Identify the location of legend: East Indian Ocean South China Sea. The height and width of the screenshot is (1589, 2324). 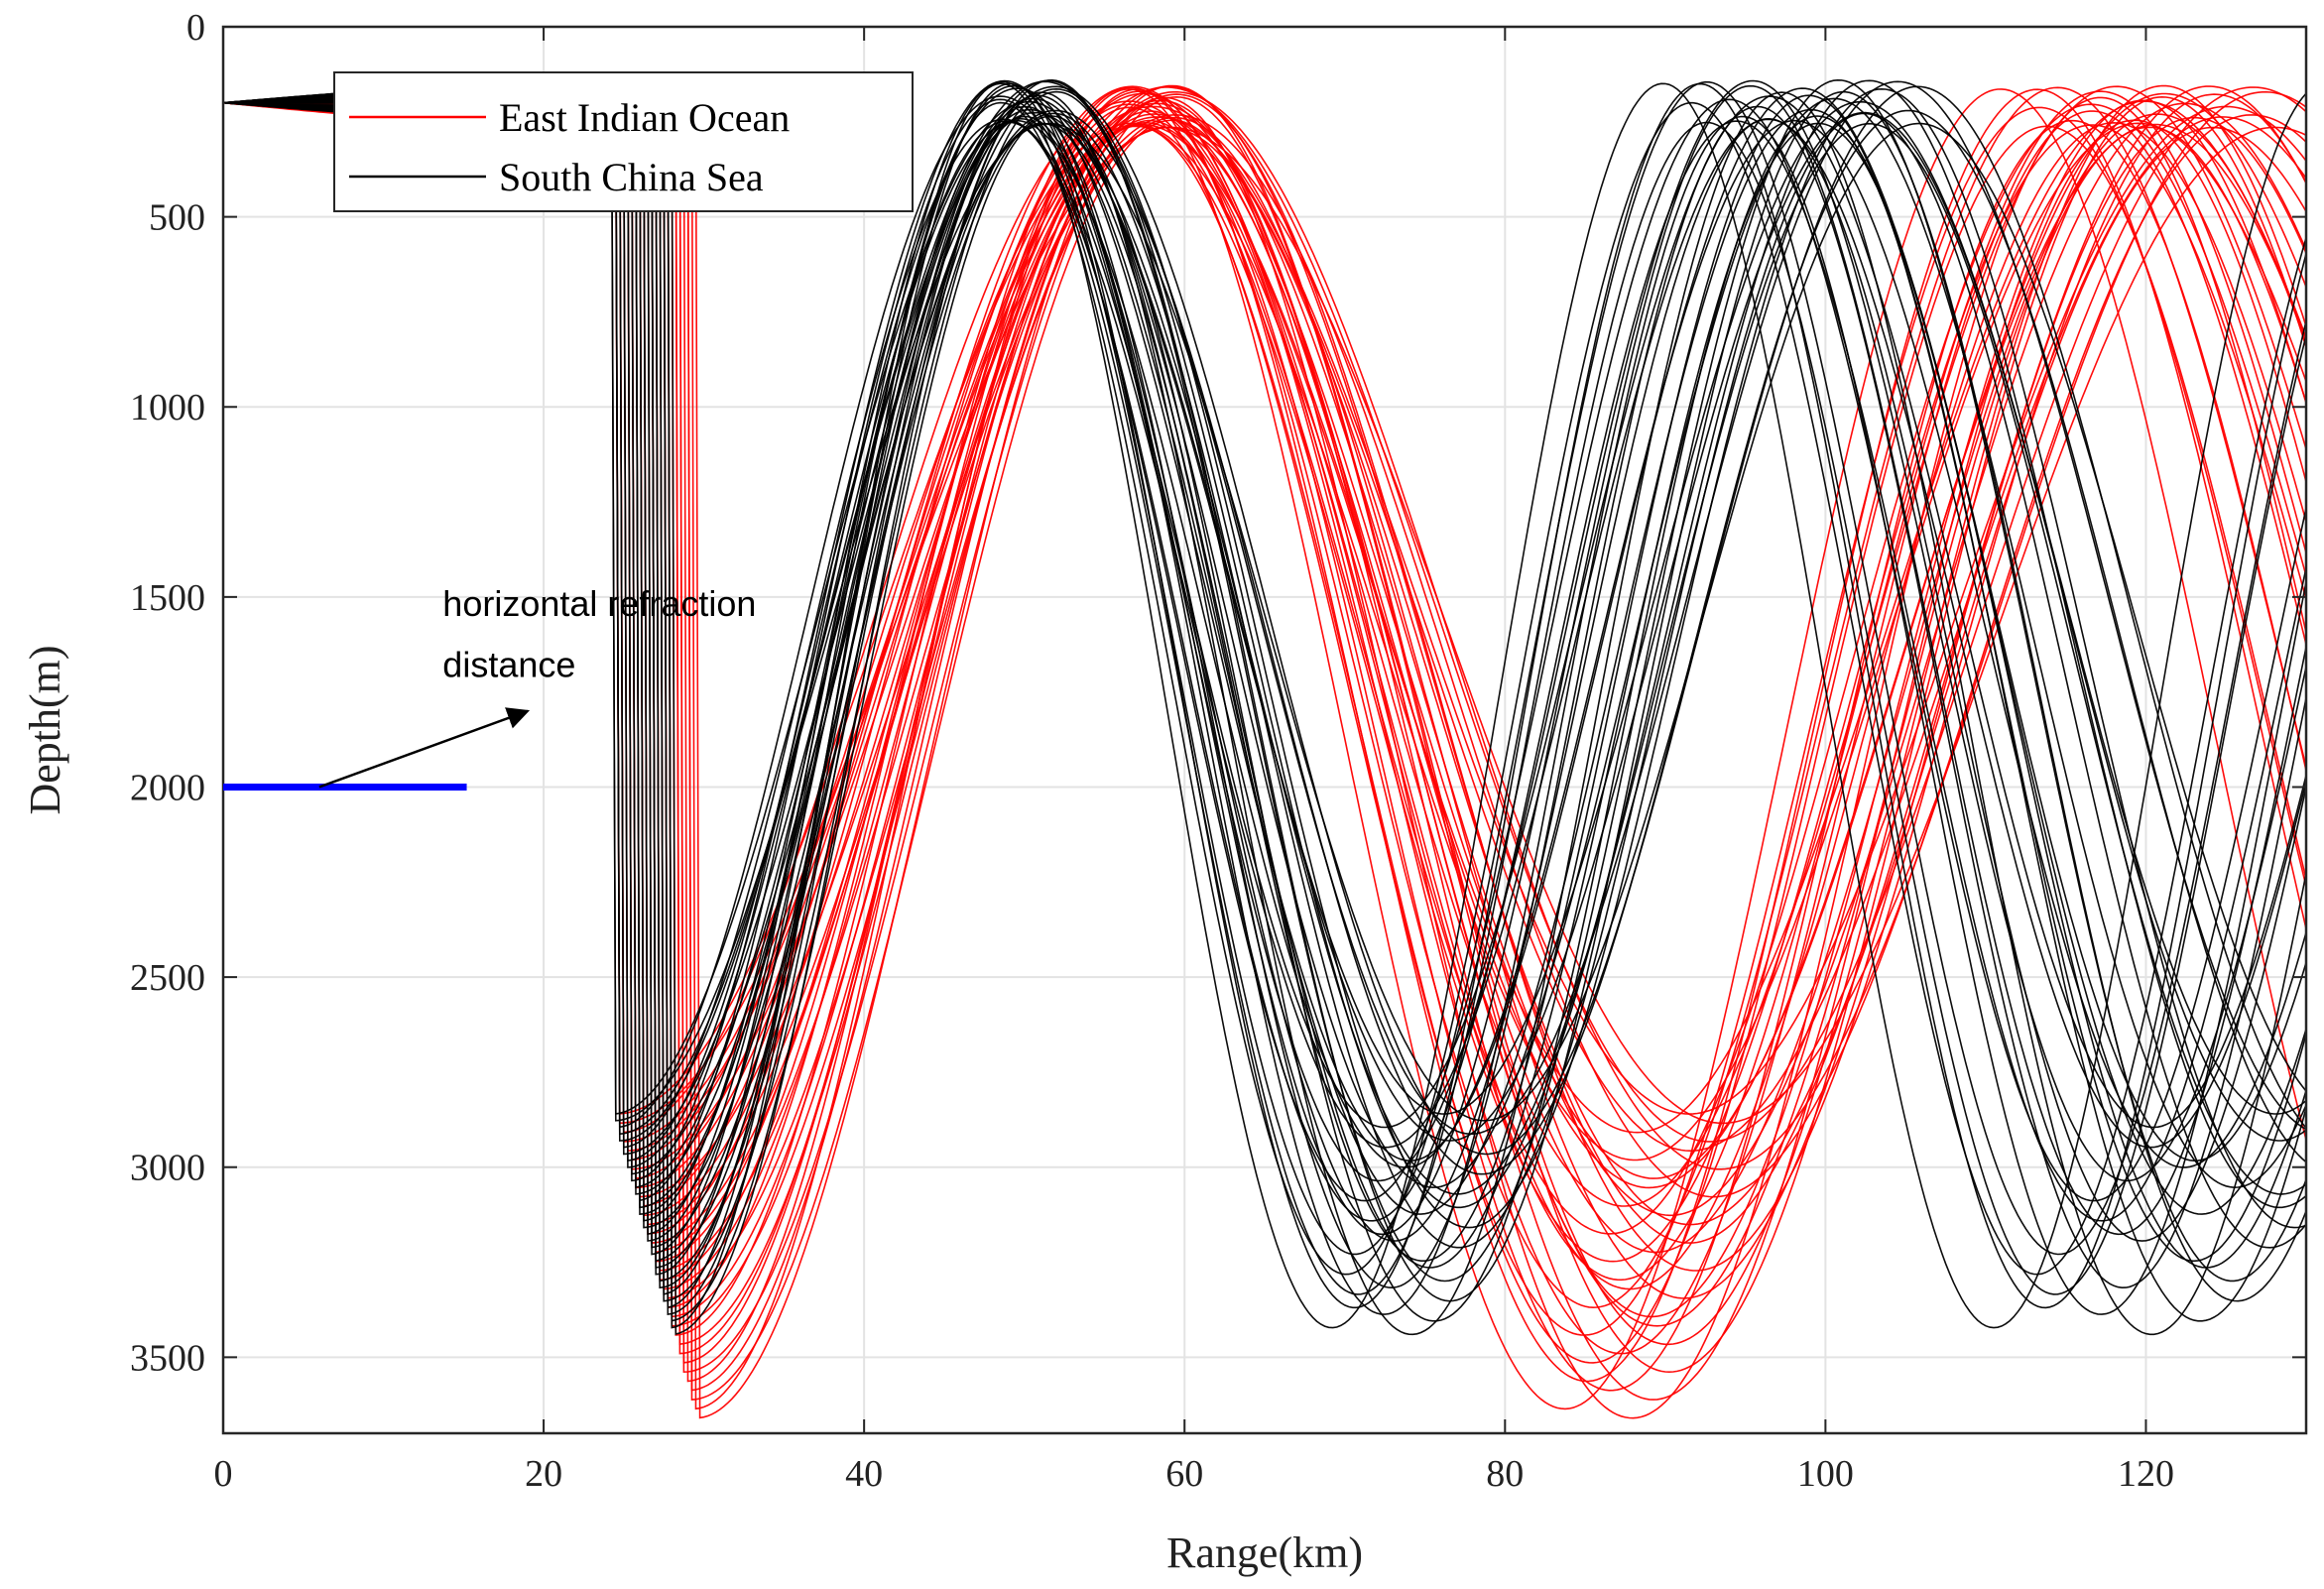
(623, 141).